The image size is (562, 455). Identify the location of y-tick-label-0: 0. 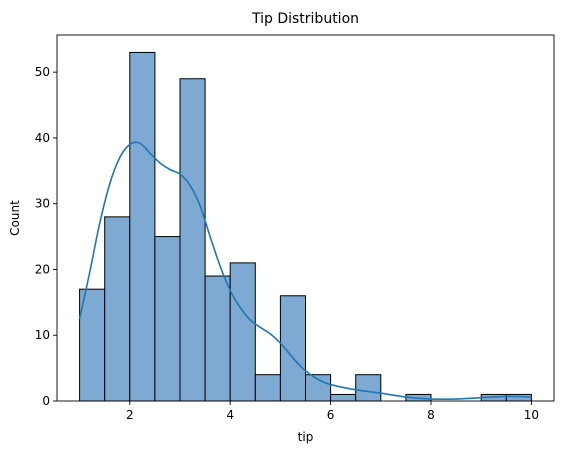
(46, 401).